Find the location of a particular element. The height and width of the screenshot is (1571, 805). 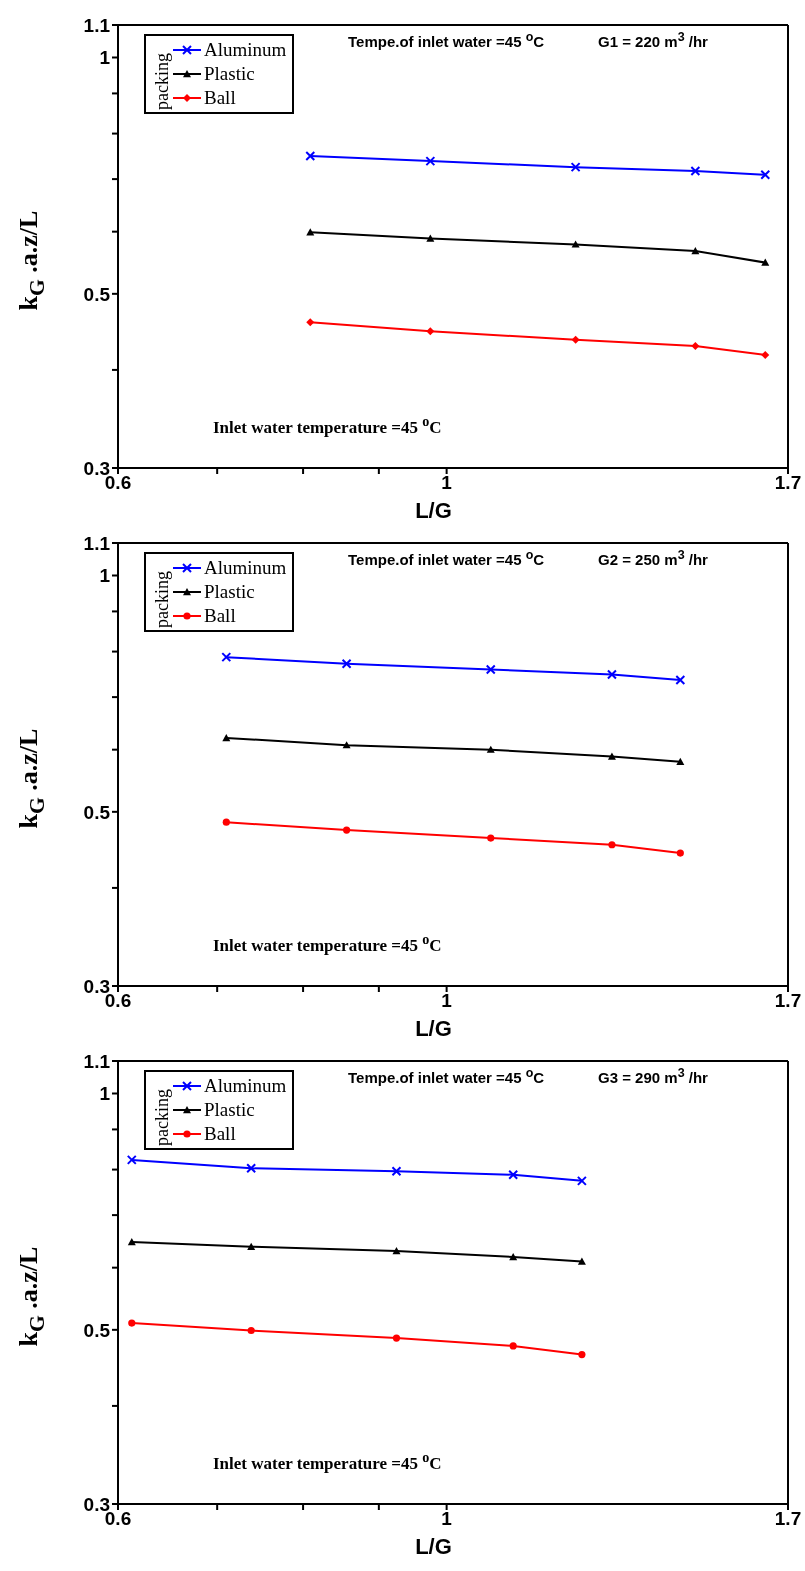

annotation: G2 = 250 m$^{3}$ /hr is located at coordinates (653, 558).